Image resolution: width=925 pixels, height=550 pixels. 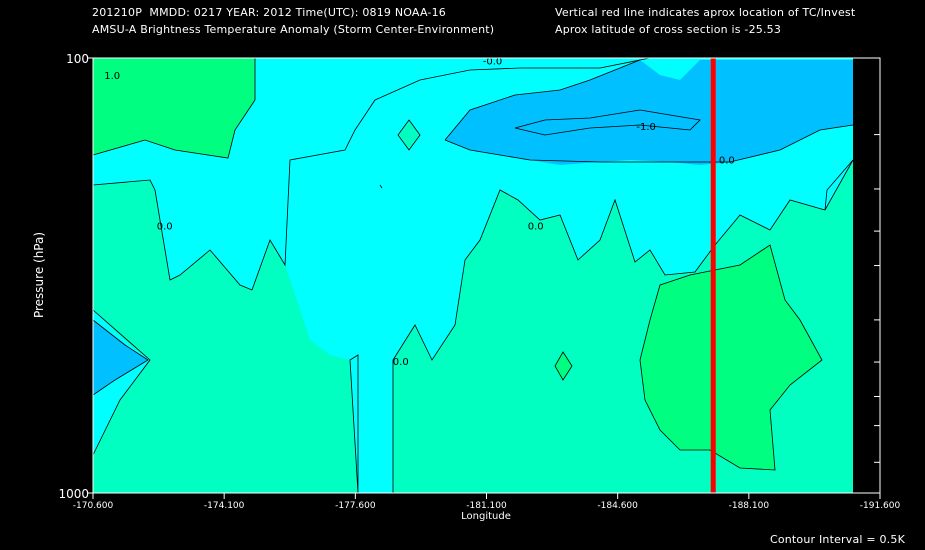 I want to click on right-axis-ticks, so click(x=877, y=298).